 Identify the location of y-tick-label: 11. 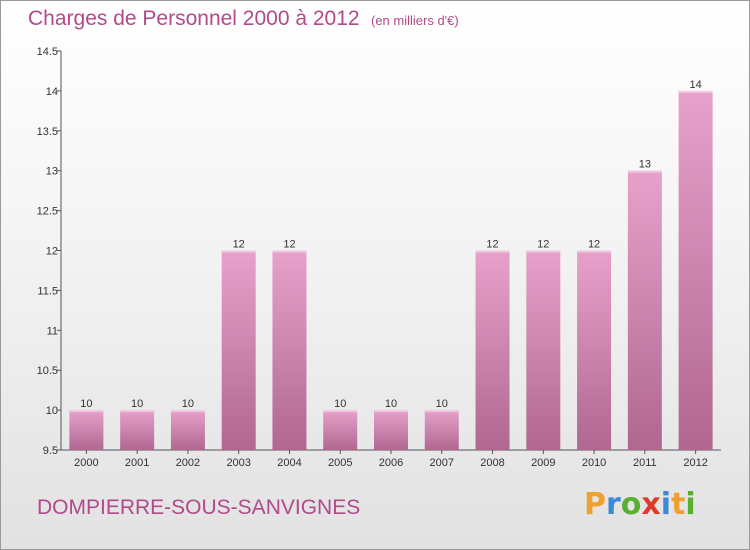
(52, 331).